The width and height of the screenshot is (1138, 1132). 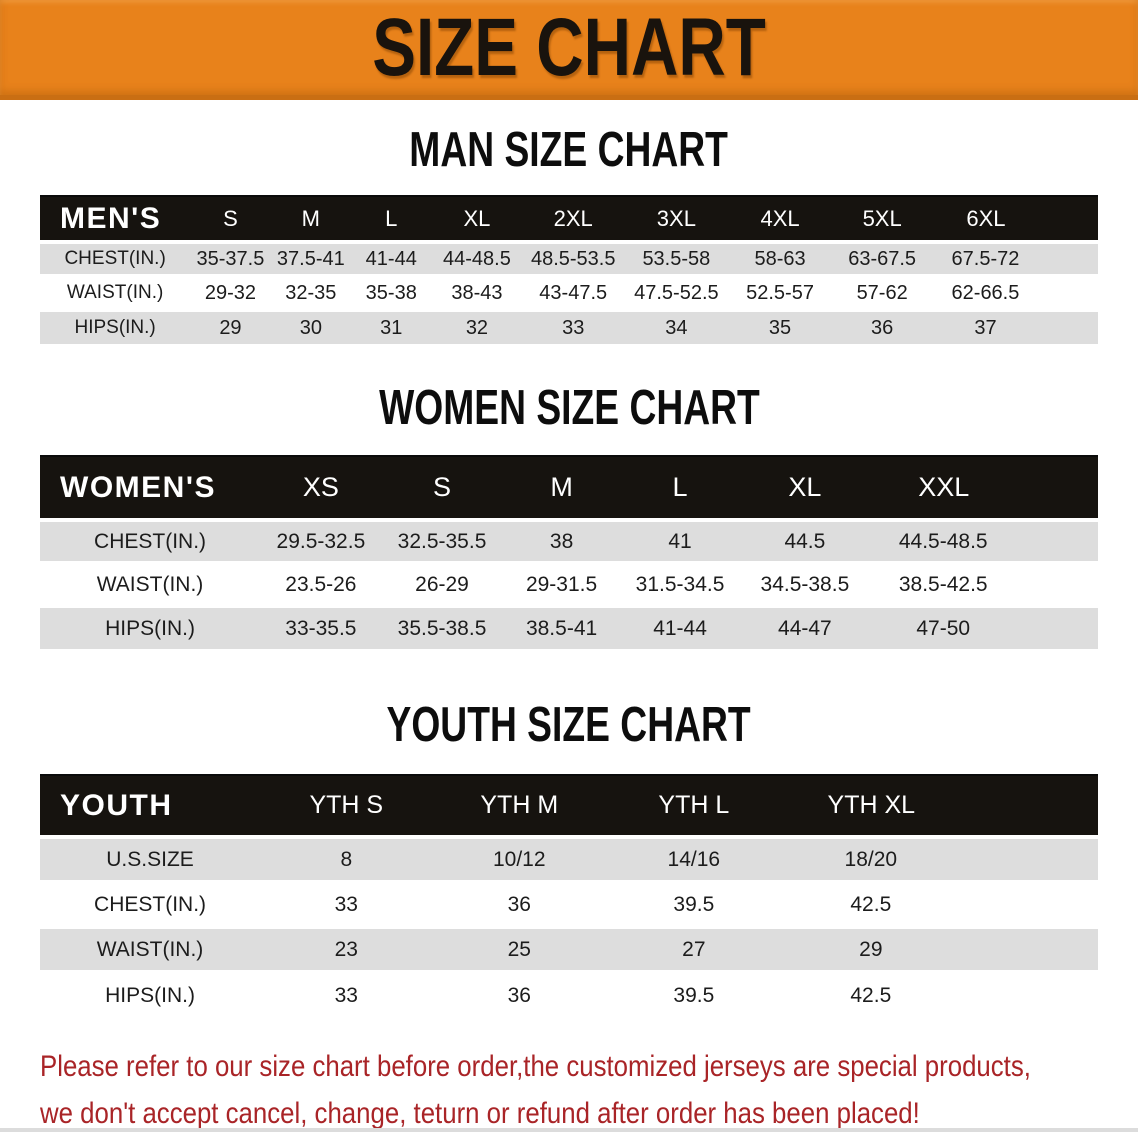 I want to click on table-header-row: MEN'S S M L XL 2XL 3XL 4XL 5XL 6XL, so click(x=569, y=219).